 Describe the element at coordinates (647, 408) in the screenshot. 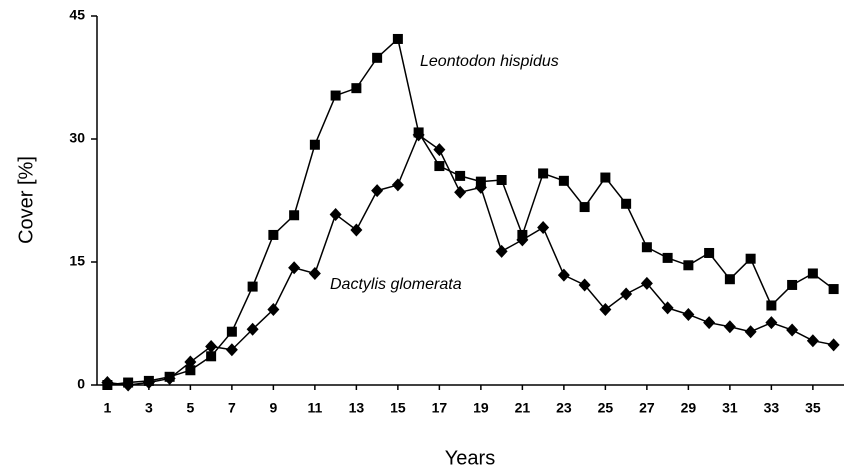

I see `x-tick-label: 27` at that location.